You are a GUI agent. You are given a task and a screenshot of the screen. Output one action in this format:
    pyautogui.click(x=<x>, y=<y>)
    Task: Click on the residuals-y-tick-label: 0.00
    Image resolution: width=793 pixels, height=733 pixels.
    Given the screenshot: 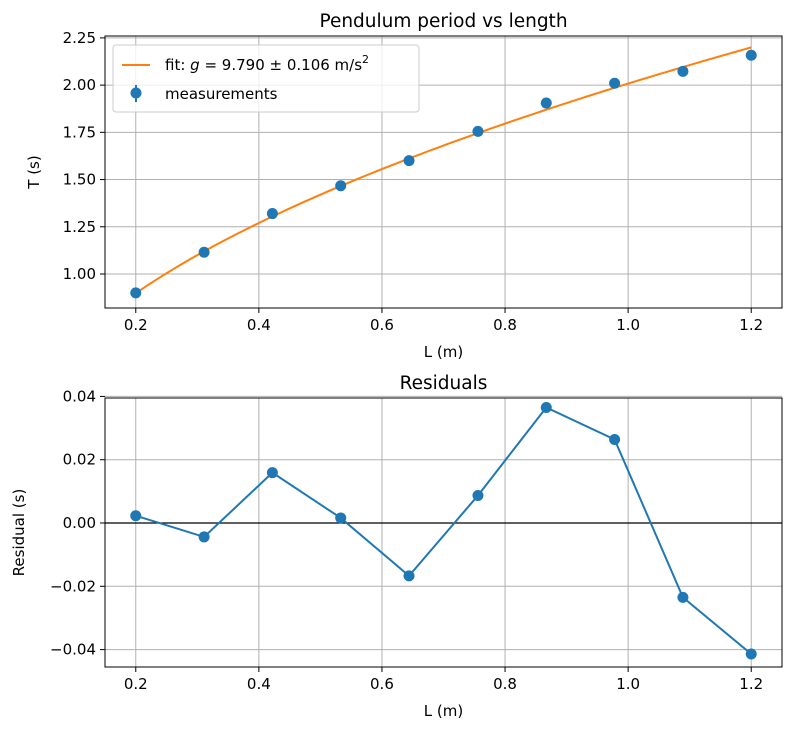 What is the action you would take?
    pyautogui.click(x=79, y=523)
    